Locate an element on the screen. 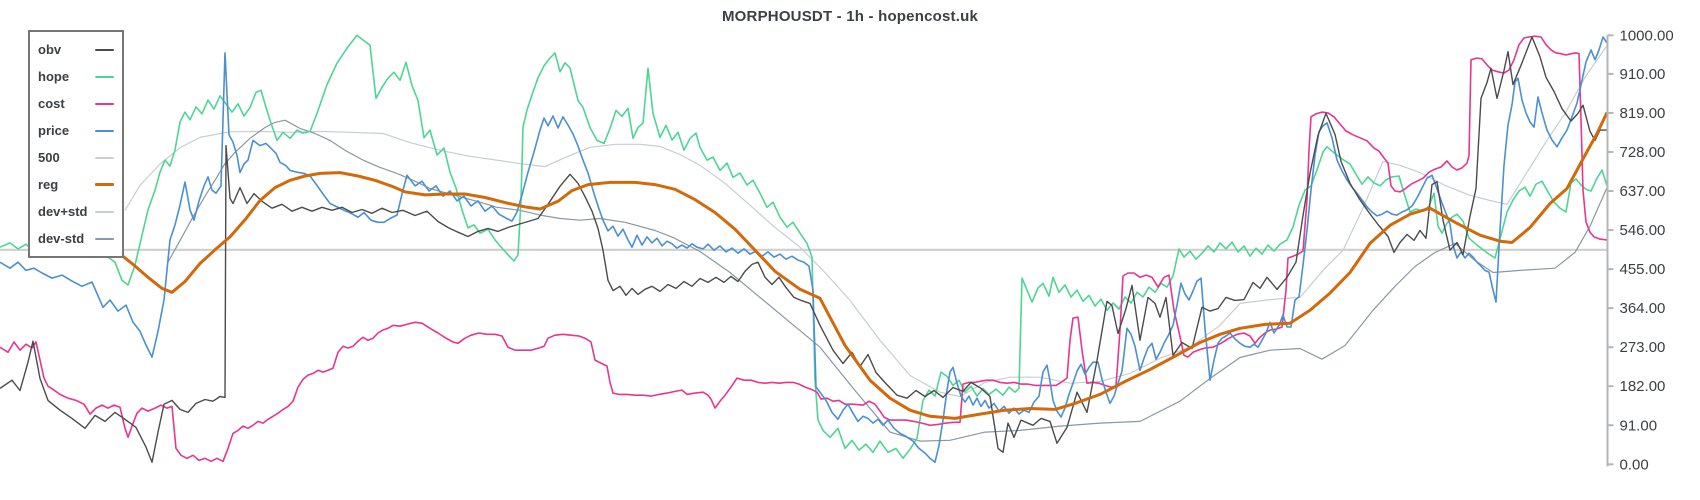 This screenshot has width=1700, height=500. y-axis-tick-label: 0.00 is located at coordinates (1634, 464).